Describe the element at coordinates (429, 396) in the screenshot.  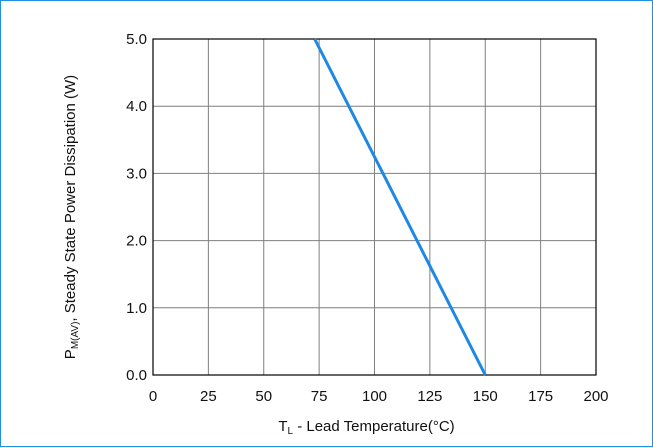
I see `x-tick-label: 125` at that location.